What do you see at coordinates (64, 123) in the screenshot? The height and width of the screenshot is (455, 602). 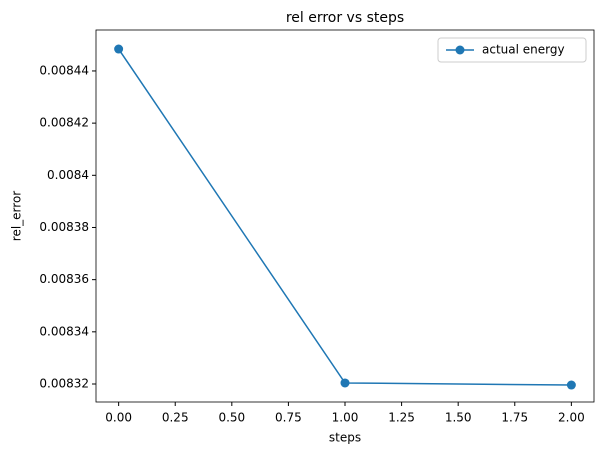 I see `y-tick-label: 0.00842` at bounding box center [64, 123].